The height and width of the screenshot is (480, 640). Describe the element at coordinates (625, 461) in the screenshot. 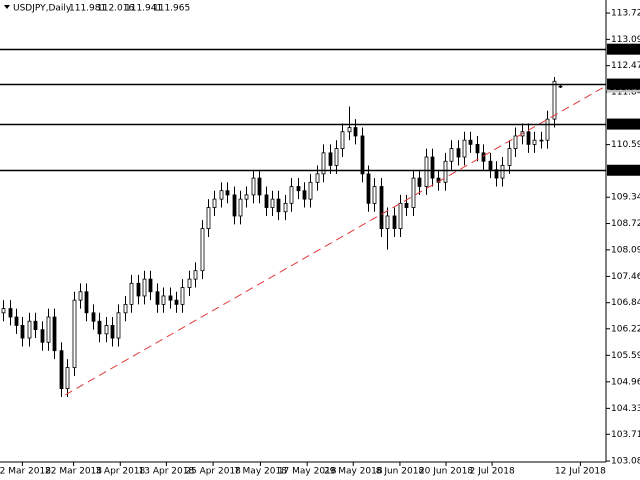

I see `y-tick-label: 103.080` at that location.